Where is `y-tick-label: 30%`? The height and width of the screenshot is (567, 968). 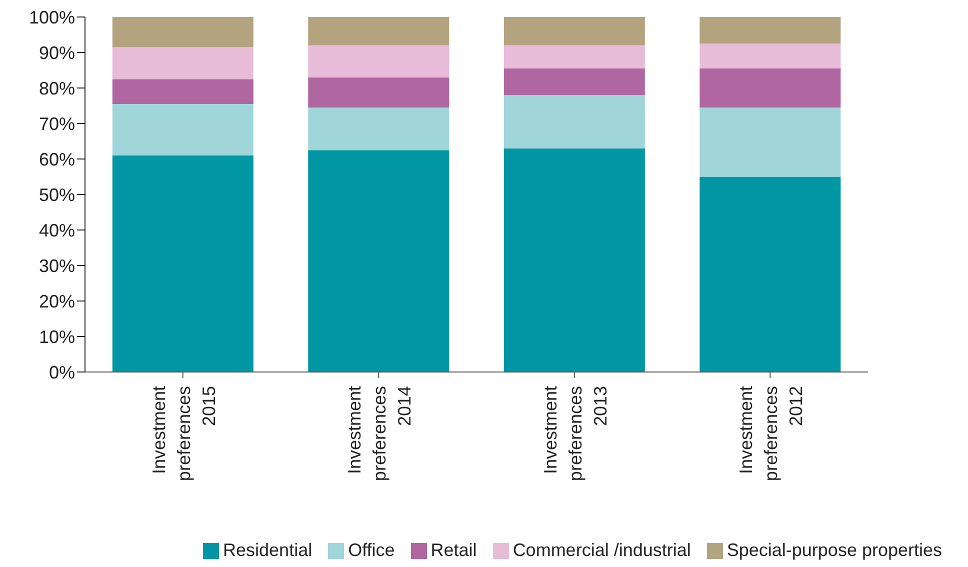
y-tick-label: 30% is located at coordinates (56, 266).